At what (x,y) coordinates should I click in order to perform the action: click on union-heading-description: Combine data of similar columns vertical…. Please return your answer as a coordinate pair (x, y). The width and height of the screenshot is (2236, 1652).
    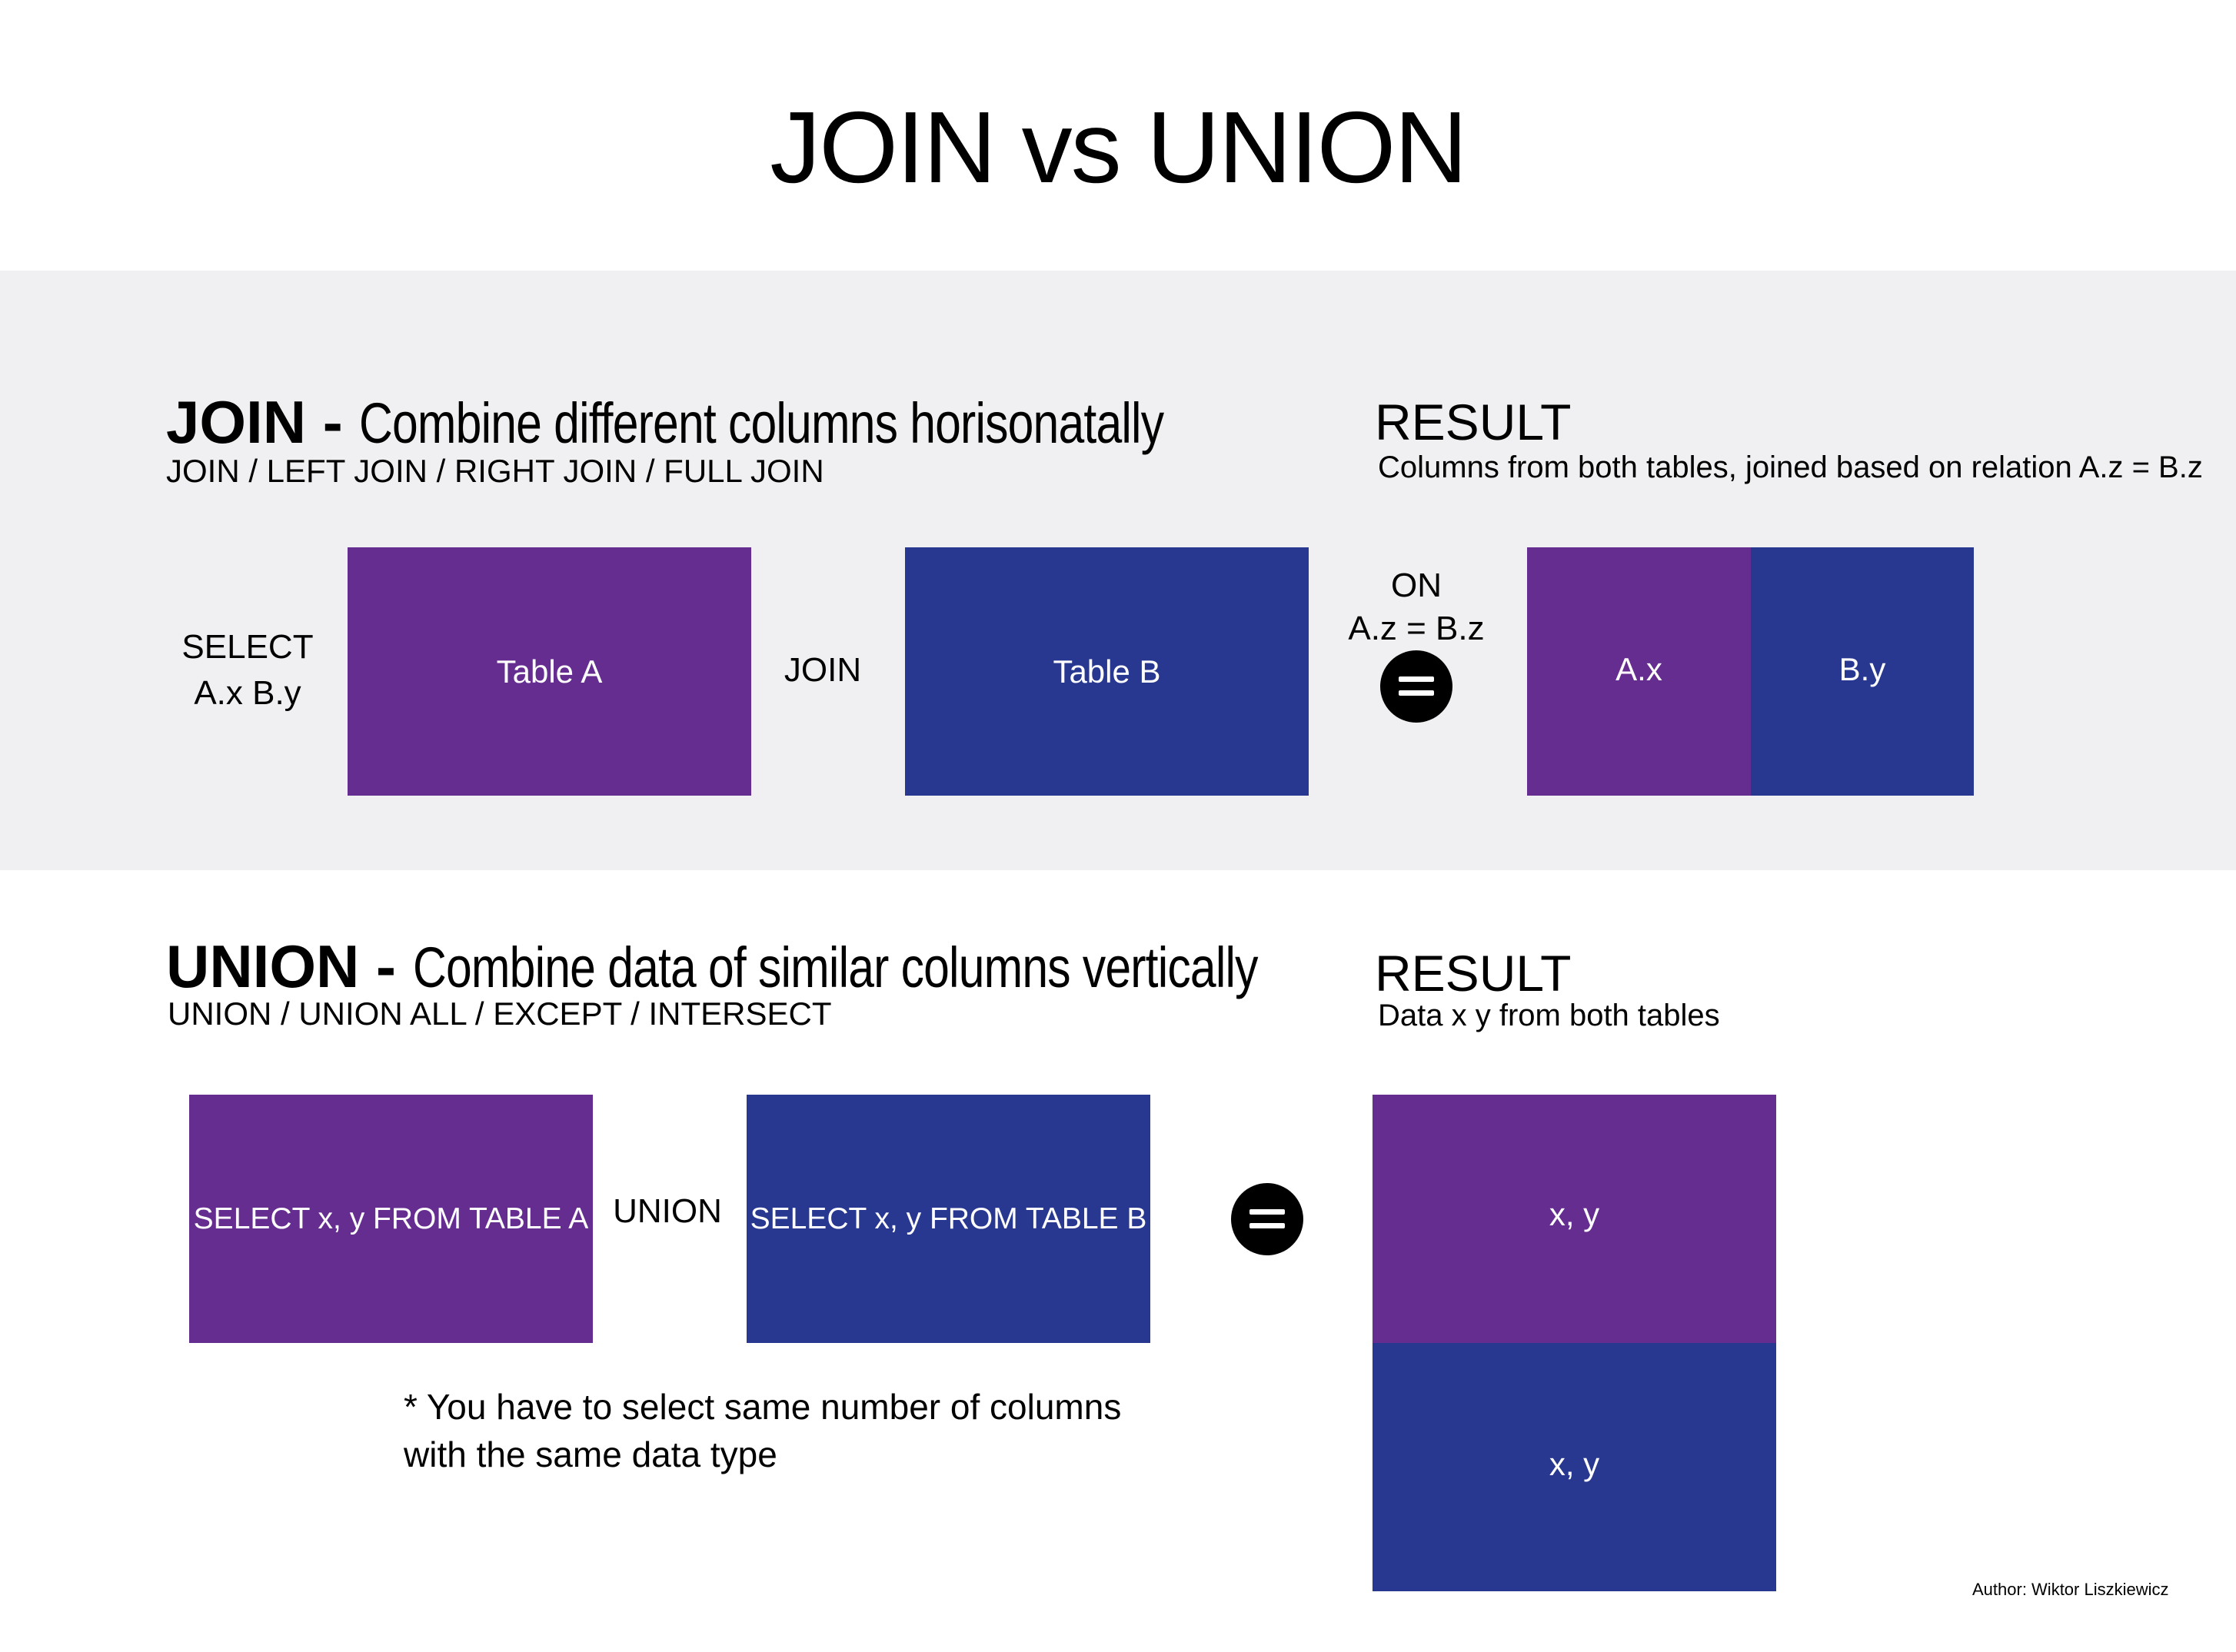
    Looking at the image, I should click on (835, 968).